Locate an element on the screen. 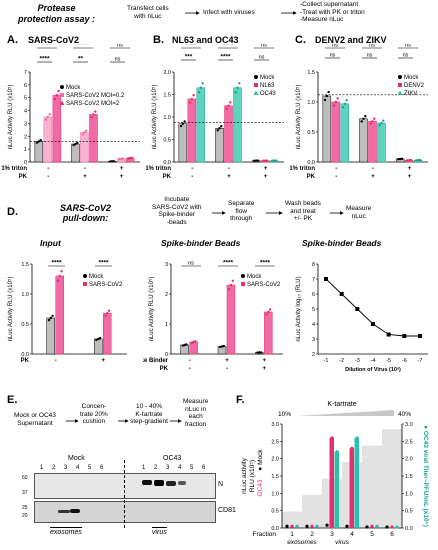 The width and height of the screenshot is (438, 550). y-tick-label: 0 is located at coordinates (166, 355).